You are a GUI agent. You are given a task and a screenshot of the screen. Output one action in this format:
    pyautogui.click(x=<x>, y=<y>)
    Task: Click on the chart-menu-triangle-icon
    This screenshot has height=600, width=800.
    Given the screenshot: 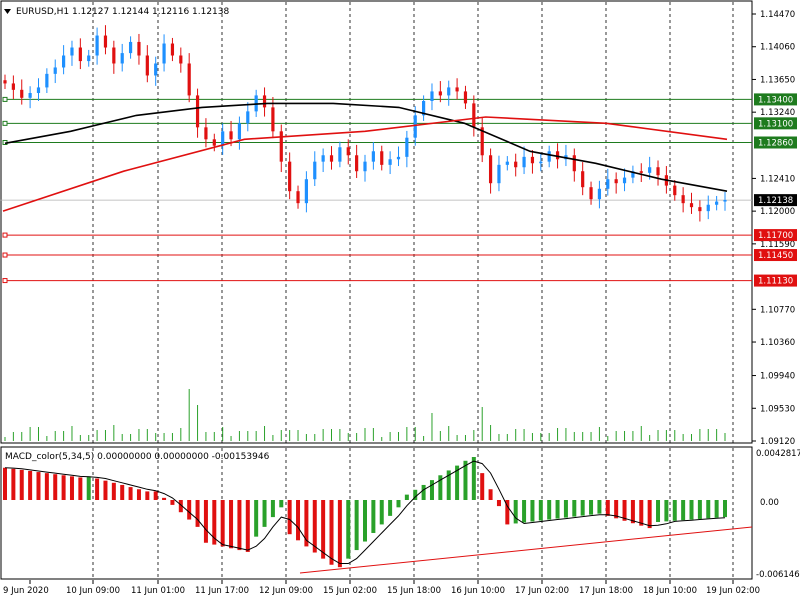 What is the action you would take?
    pyautogui.click(x=7, y=11)
    